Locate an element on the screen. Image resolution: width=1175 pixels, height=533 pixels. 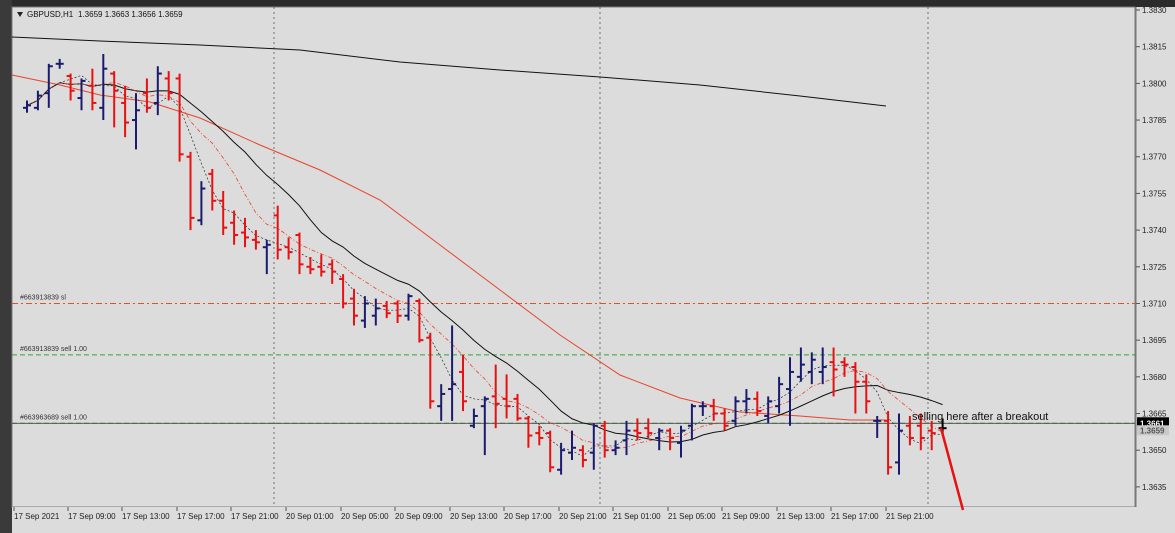
price-tick-label: 1.3800 is located at coordinates (1154, 83).